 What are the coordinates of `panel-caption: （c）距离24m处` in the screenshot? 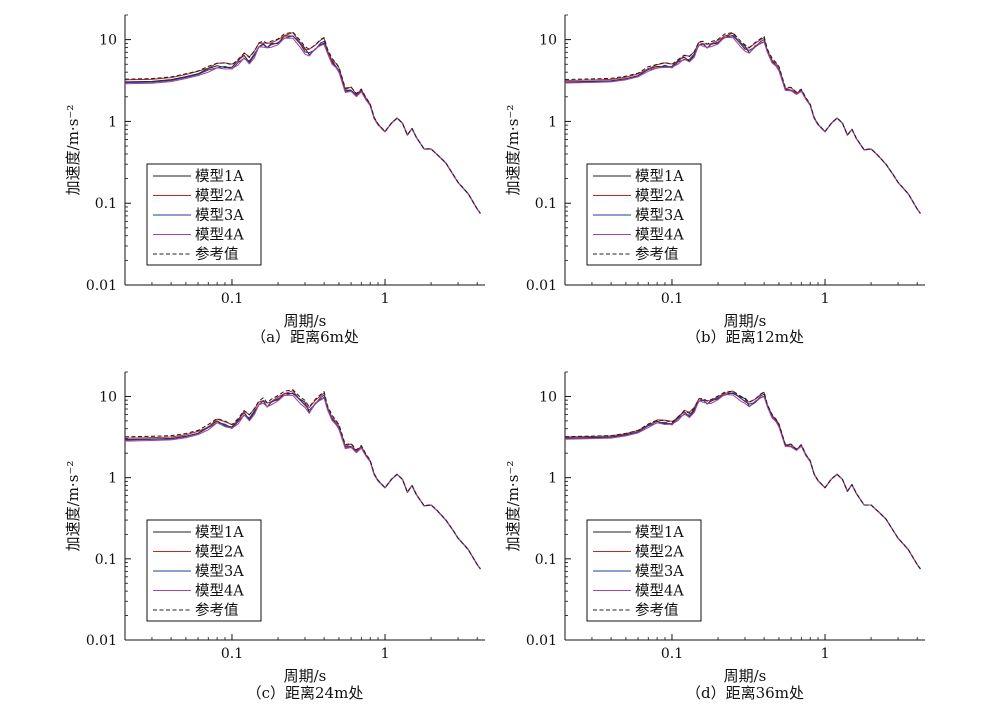 It's located at (305, 693).